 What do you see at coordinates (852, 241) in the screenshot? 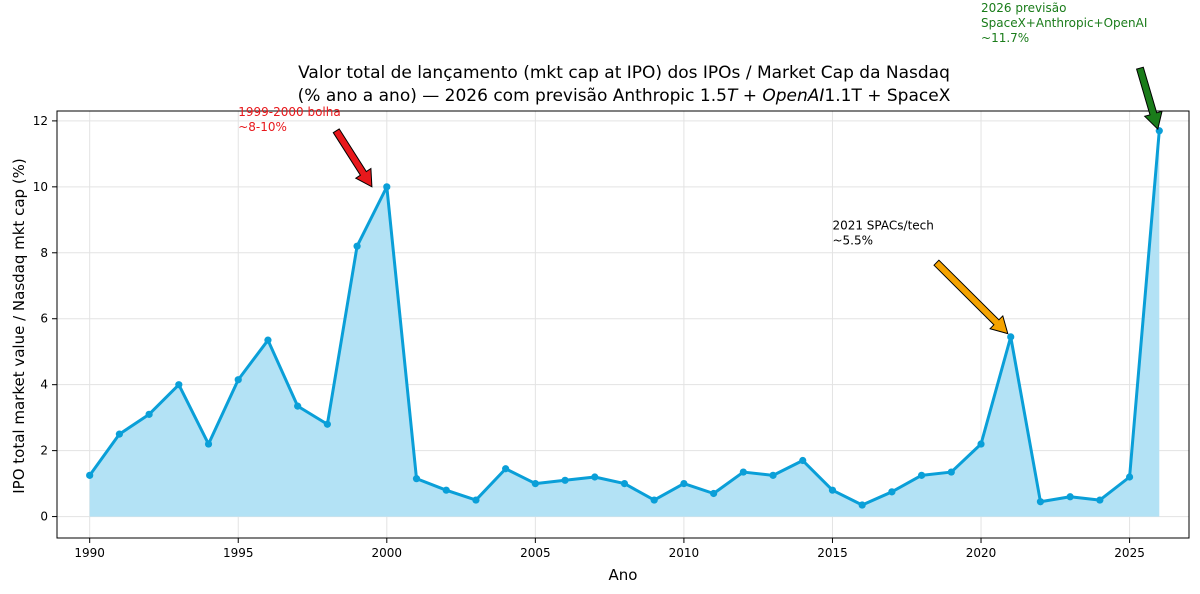
I see `annotation-text: ~5.5%` at bounding box center [852, 241].